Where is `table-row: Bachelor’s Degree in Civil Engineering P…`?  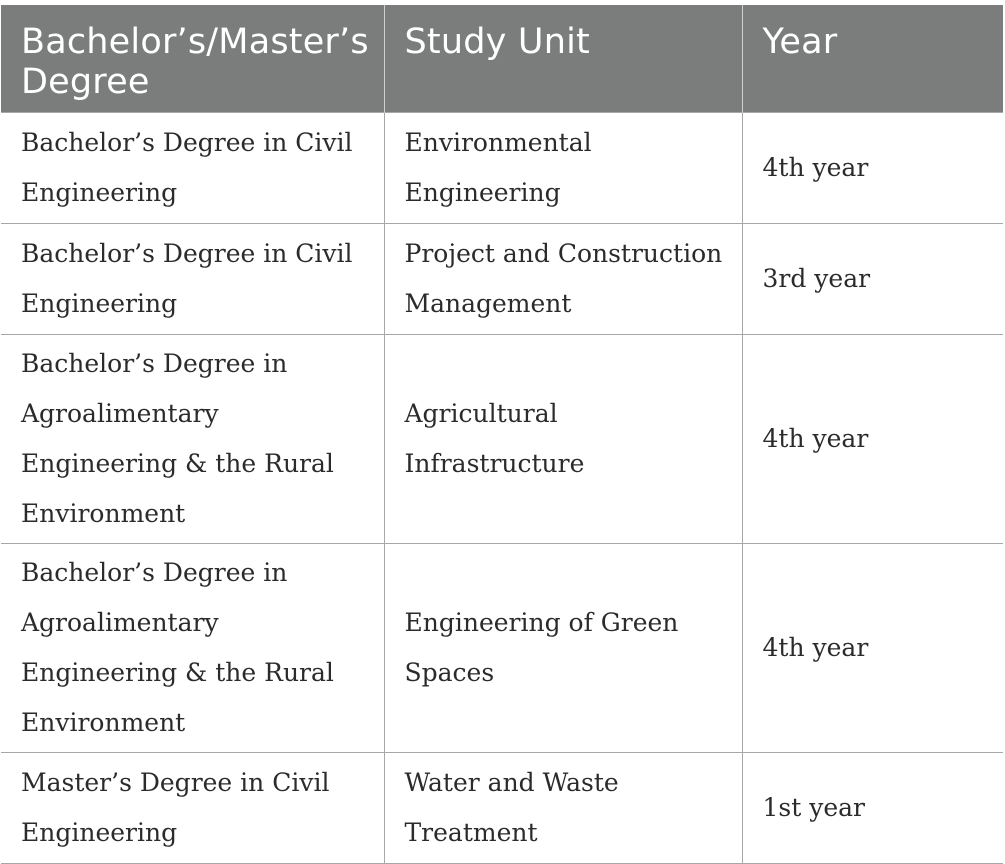 table-row: Bachelor’s Degree in Civil Engineering P… is located at coordinates (502, 279).